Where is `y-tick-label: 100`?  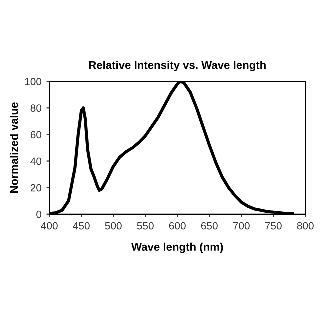 y-tick-label: 100 is located at coordinates (33, 82).